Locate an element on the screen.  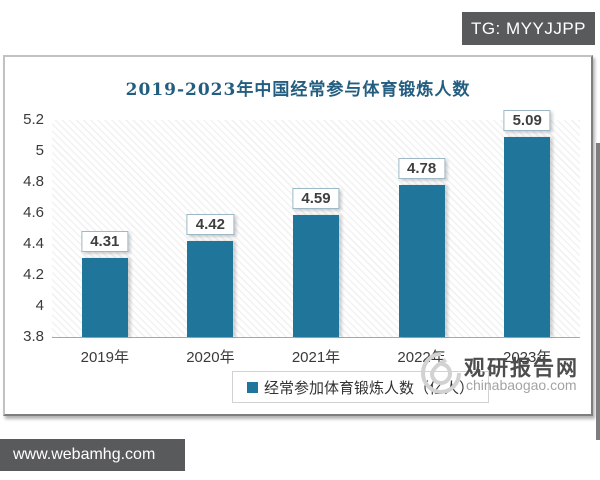
bar-value-label: 4.59 is located at coordinates (316, 198).